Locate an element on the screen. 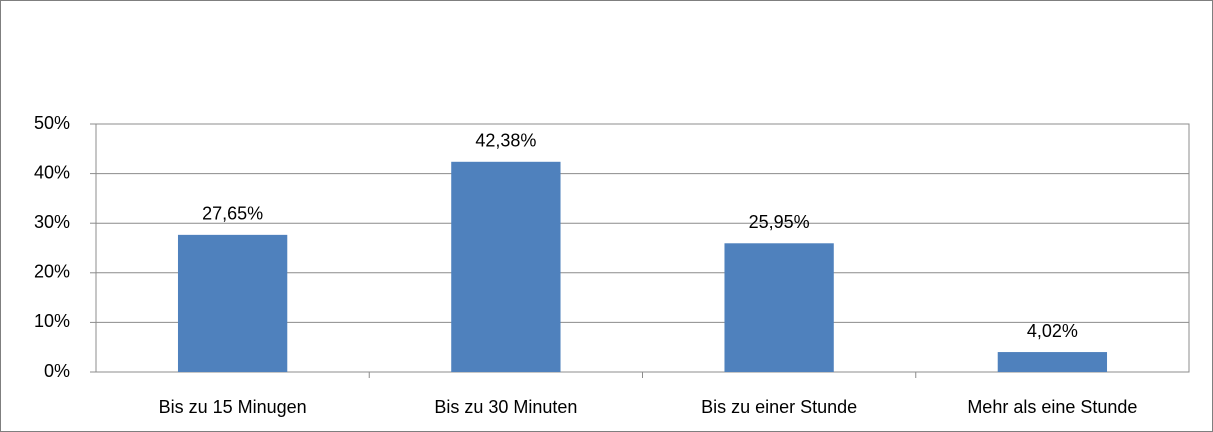 The height and width of the screenshot is (432, 1213). y-tick-label: 50% is located at coordinates (52, 123).